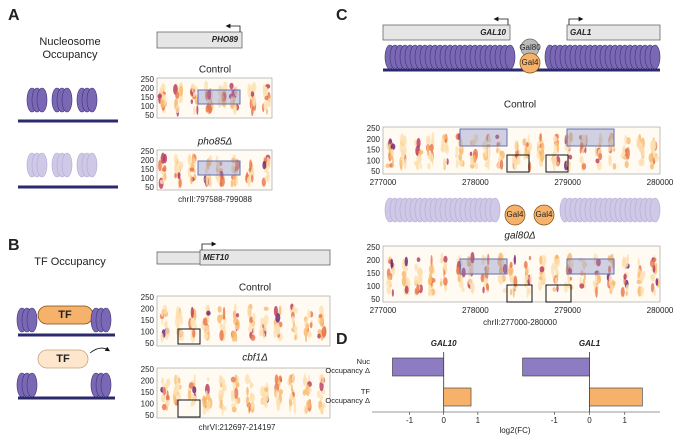 Image resolution: width=674 pixels, height=436 pixels. What do you see at coordinates (660, 310) in the screenshot?
I see `x-tick-label: 280000` at bounding box center [660, 310].